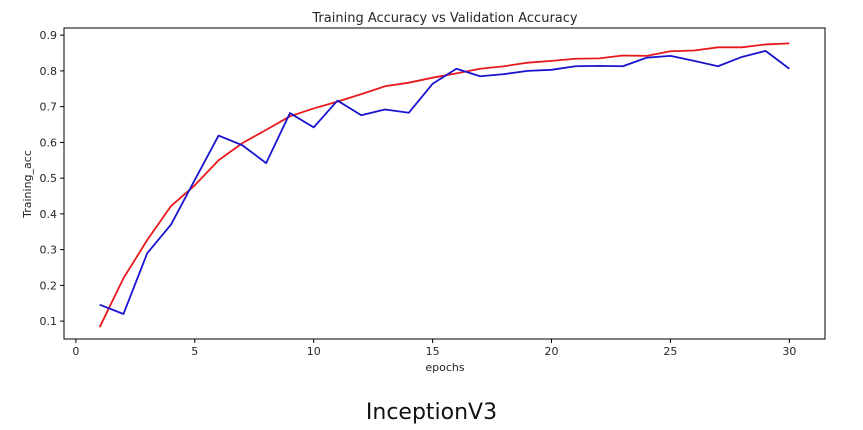 The width and height of the screenshot is (863, 430). Describe the element at coordinates (75, 351) in the screenshot. I see `x-tick-label: 0` at that location.